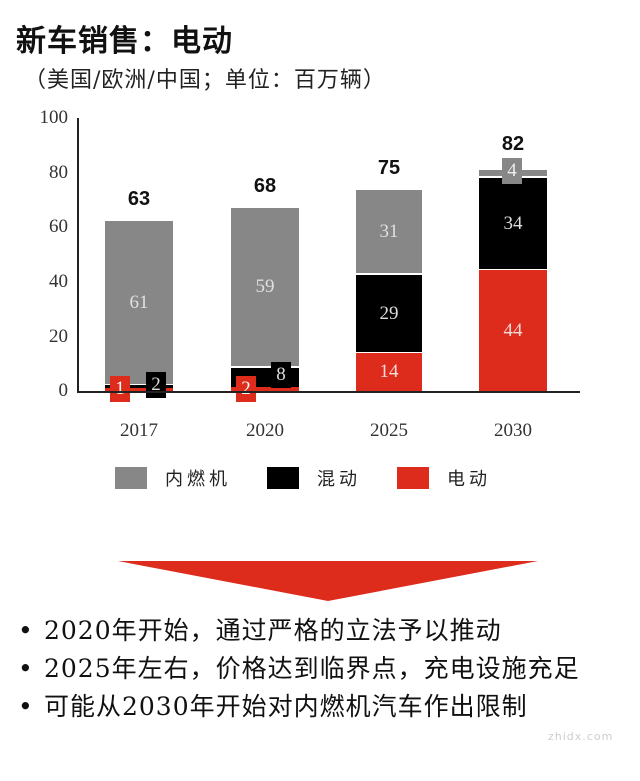 The image size is (640, 781). I want to click on bar-2020-ice-label: 59, so click(265, 286).